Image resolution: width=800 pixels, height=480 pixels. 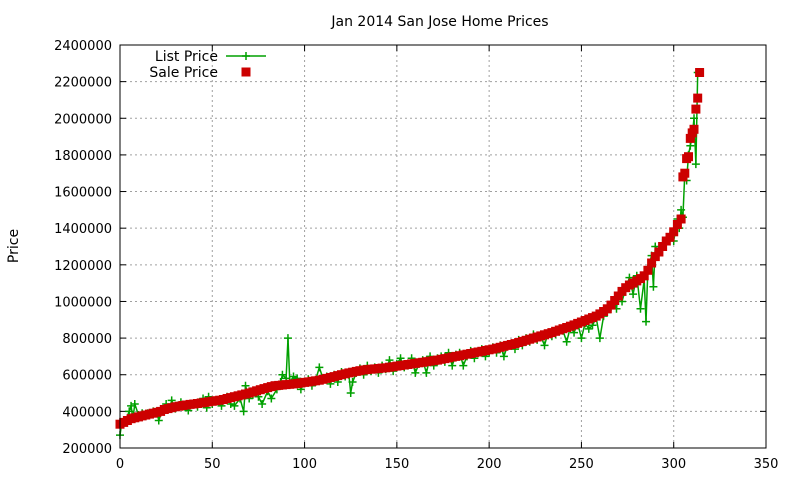 What do you see at coordinates (83, 229) in the screenshot?
I see `y-tick-label: 1400000` at bounding box center [83, 229].